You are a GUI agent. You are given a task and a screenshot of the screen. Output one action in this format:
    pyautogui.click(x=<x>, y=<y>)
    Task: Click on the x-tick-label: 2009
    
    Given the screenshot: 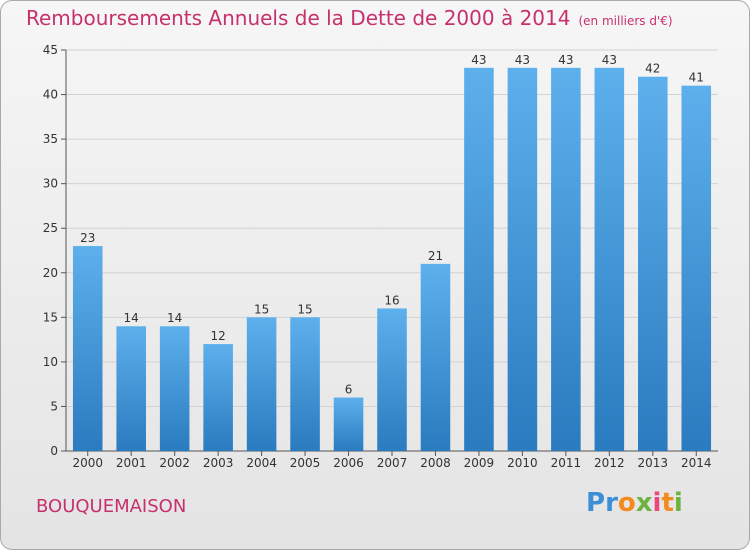 What is the action you would take?
    pyautogui.click(x=479, y=463)
    